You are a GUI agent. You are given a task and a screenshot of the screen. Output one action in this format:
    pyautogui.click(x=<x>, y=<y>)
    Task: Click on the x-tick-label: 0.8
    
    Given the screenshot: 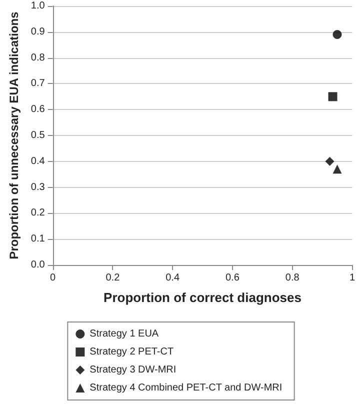 What is the action you would take?
    pyautogui.click(x=292, y=278)
    